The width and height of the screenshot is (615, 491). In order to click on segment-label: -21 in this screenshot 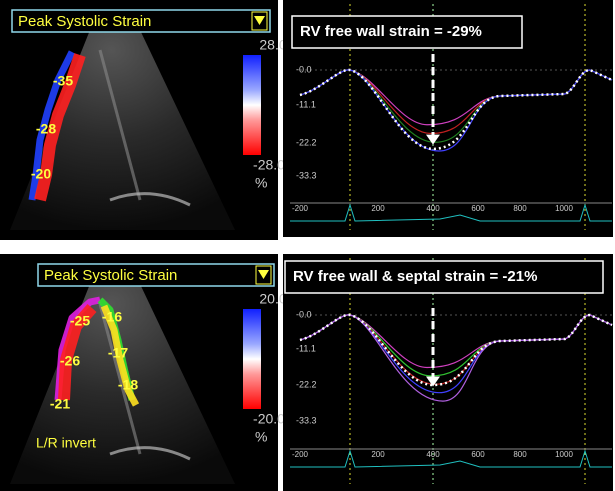, I will do `click(60, 404)`.